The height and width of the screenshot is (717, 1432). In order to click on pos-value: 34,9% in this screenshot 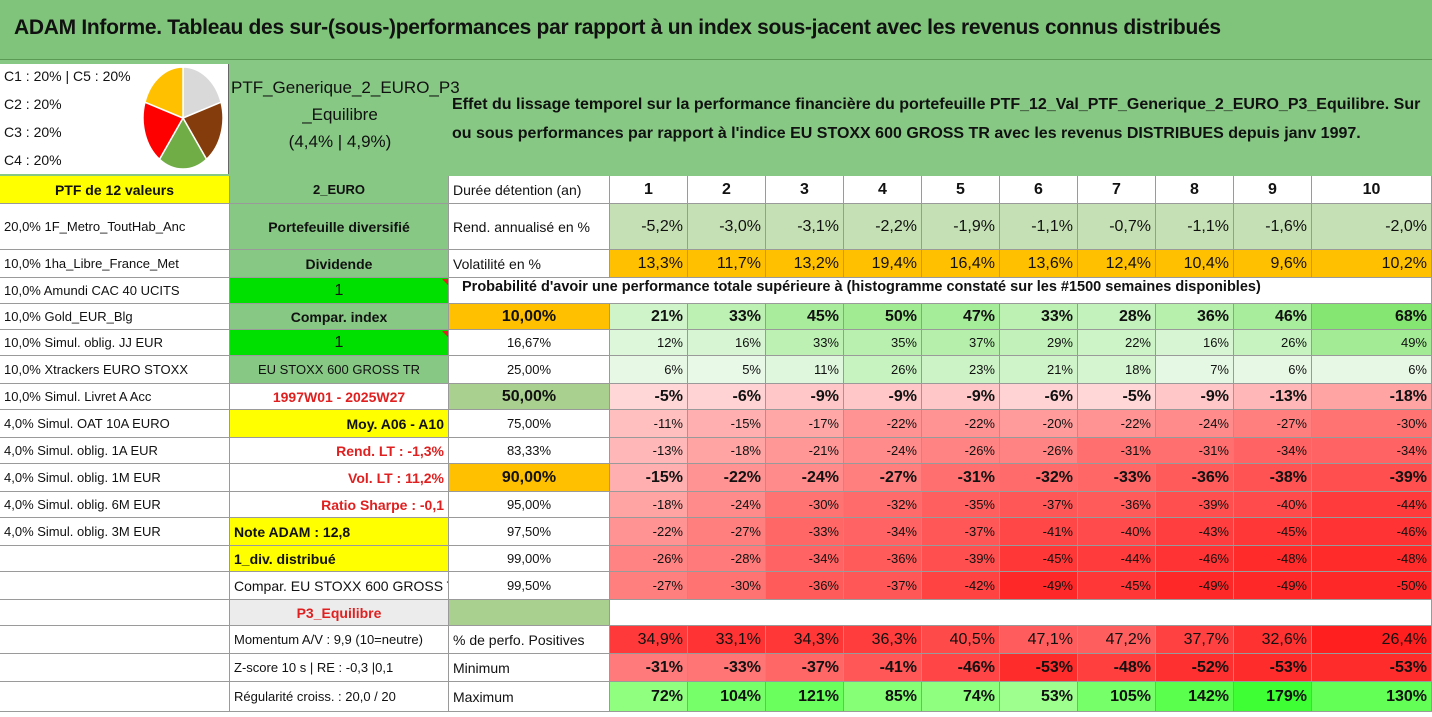, I will do `click(649, 640)`.